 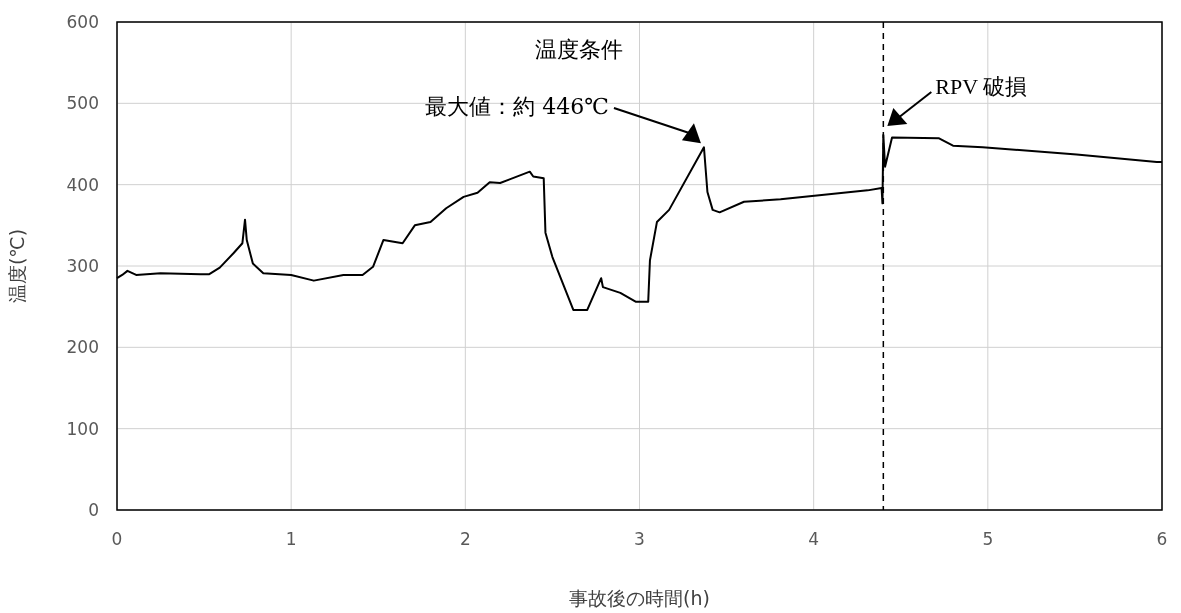 What do you see at coordinates (117, 539) in the screenshot?
I see `x-tick-label: 0` at bounding box center [117, 539].